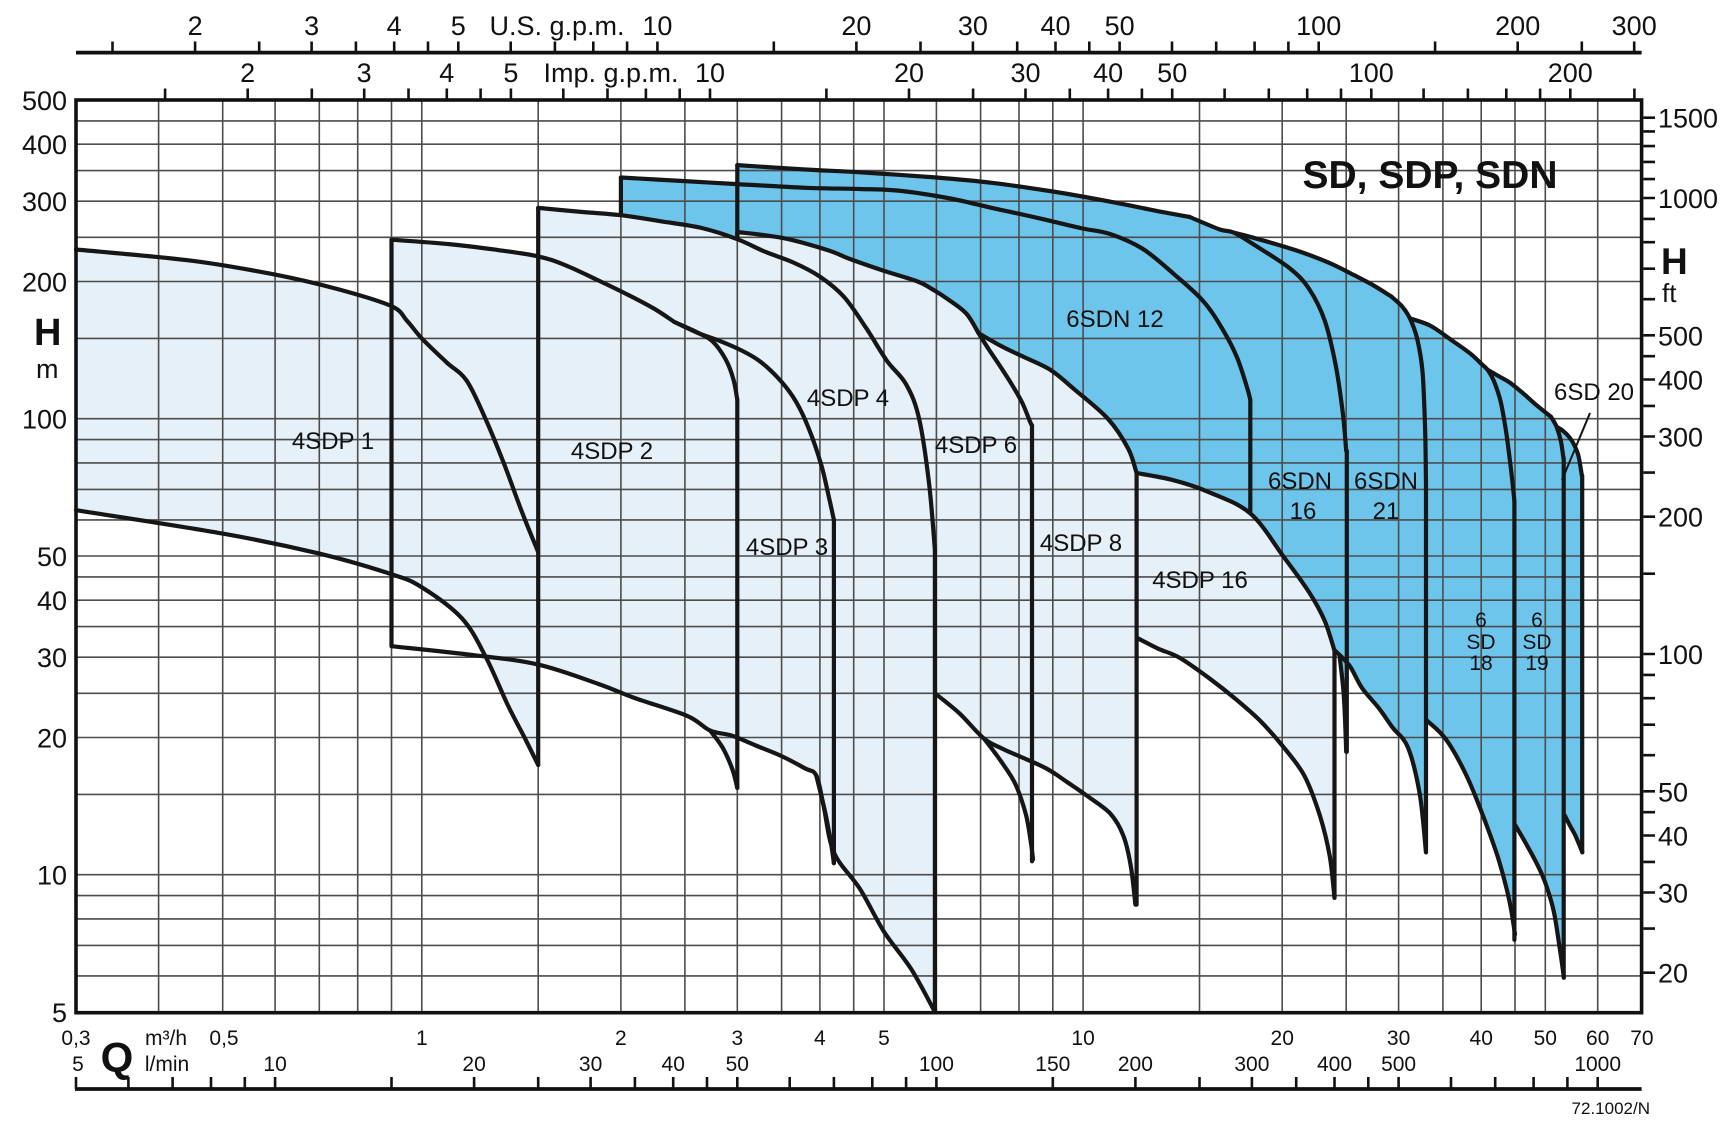 The height and width of the screenshot is (1130, 1730). I want to click on svg-text: 70, so click(1641, 1038).